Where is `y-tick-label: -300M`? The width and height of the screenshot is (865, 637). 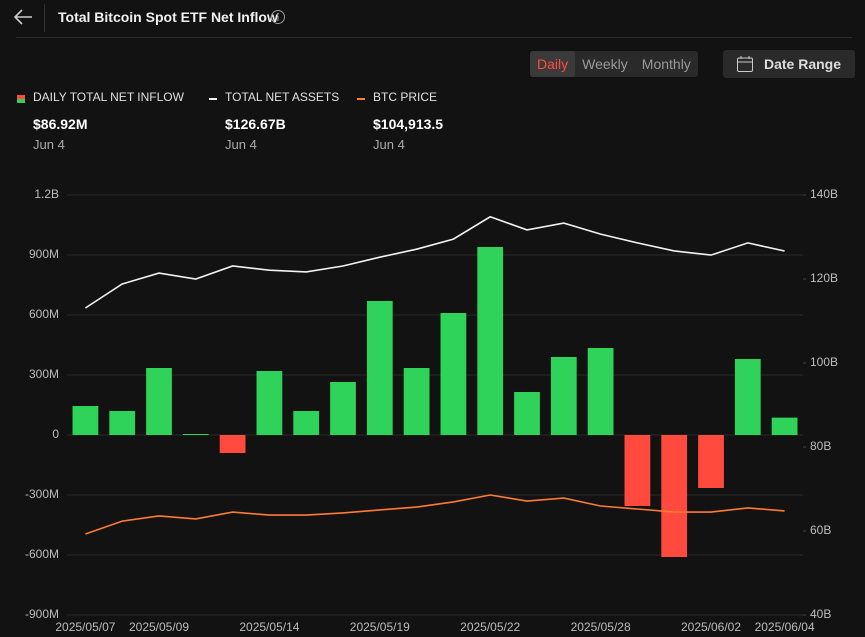 y-tick-label: -300M is located at coordinates (42, 494).